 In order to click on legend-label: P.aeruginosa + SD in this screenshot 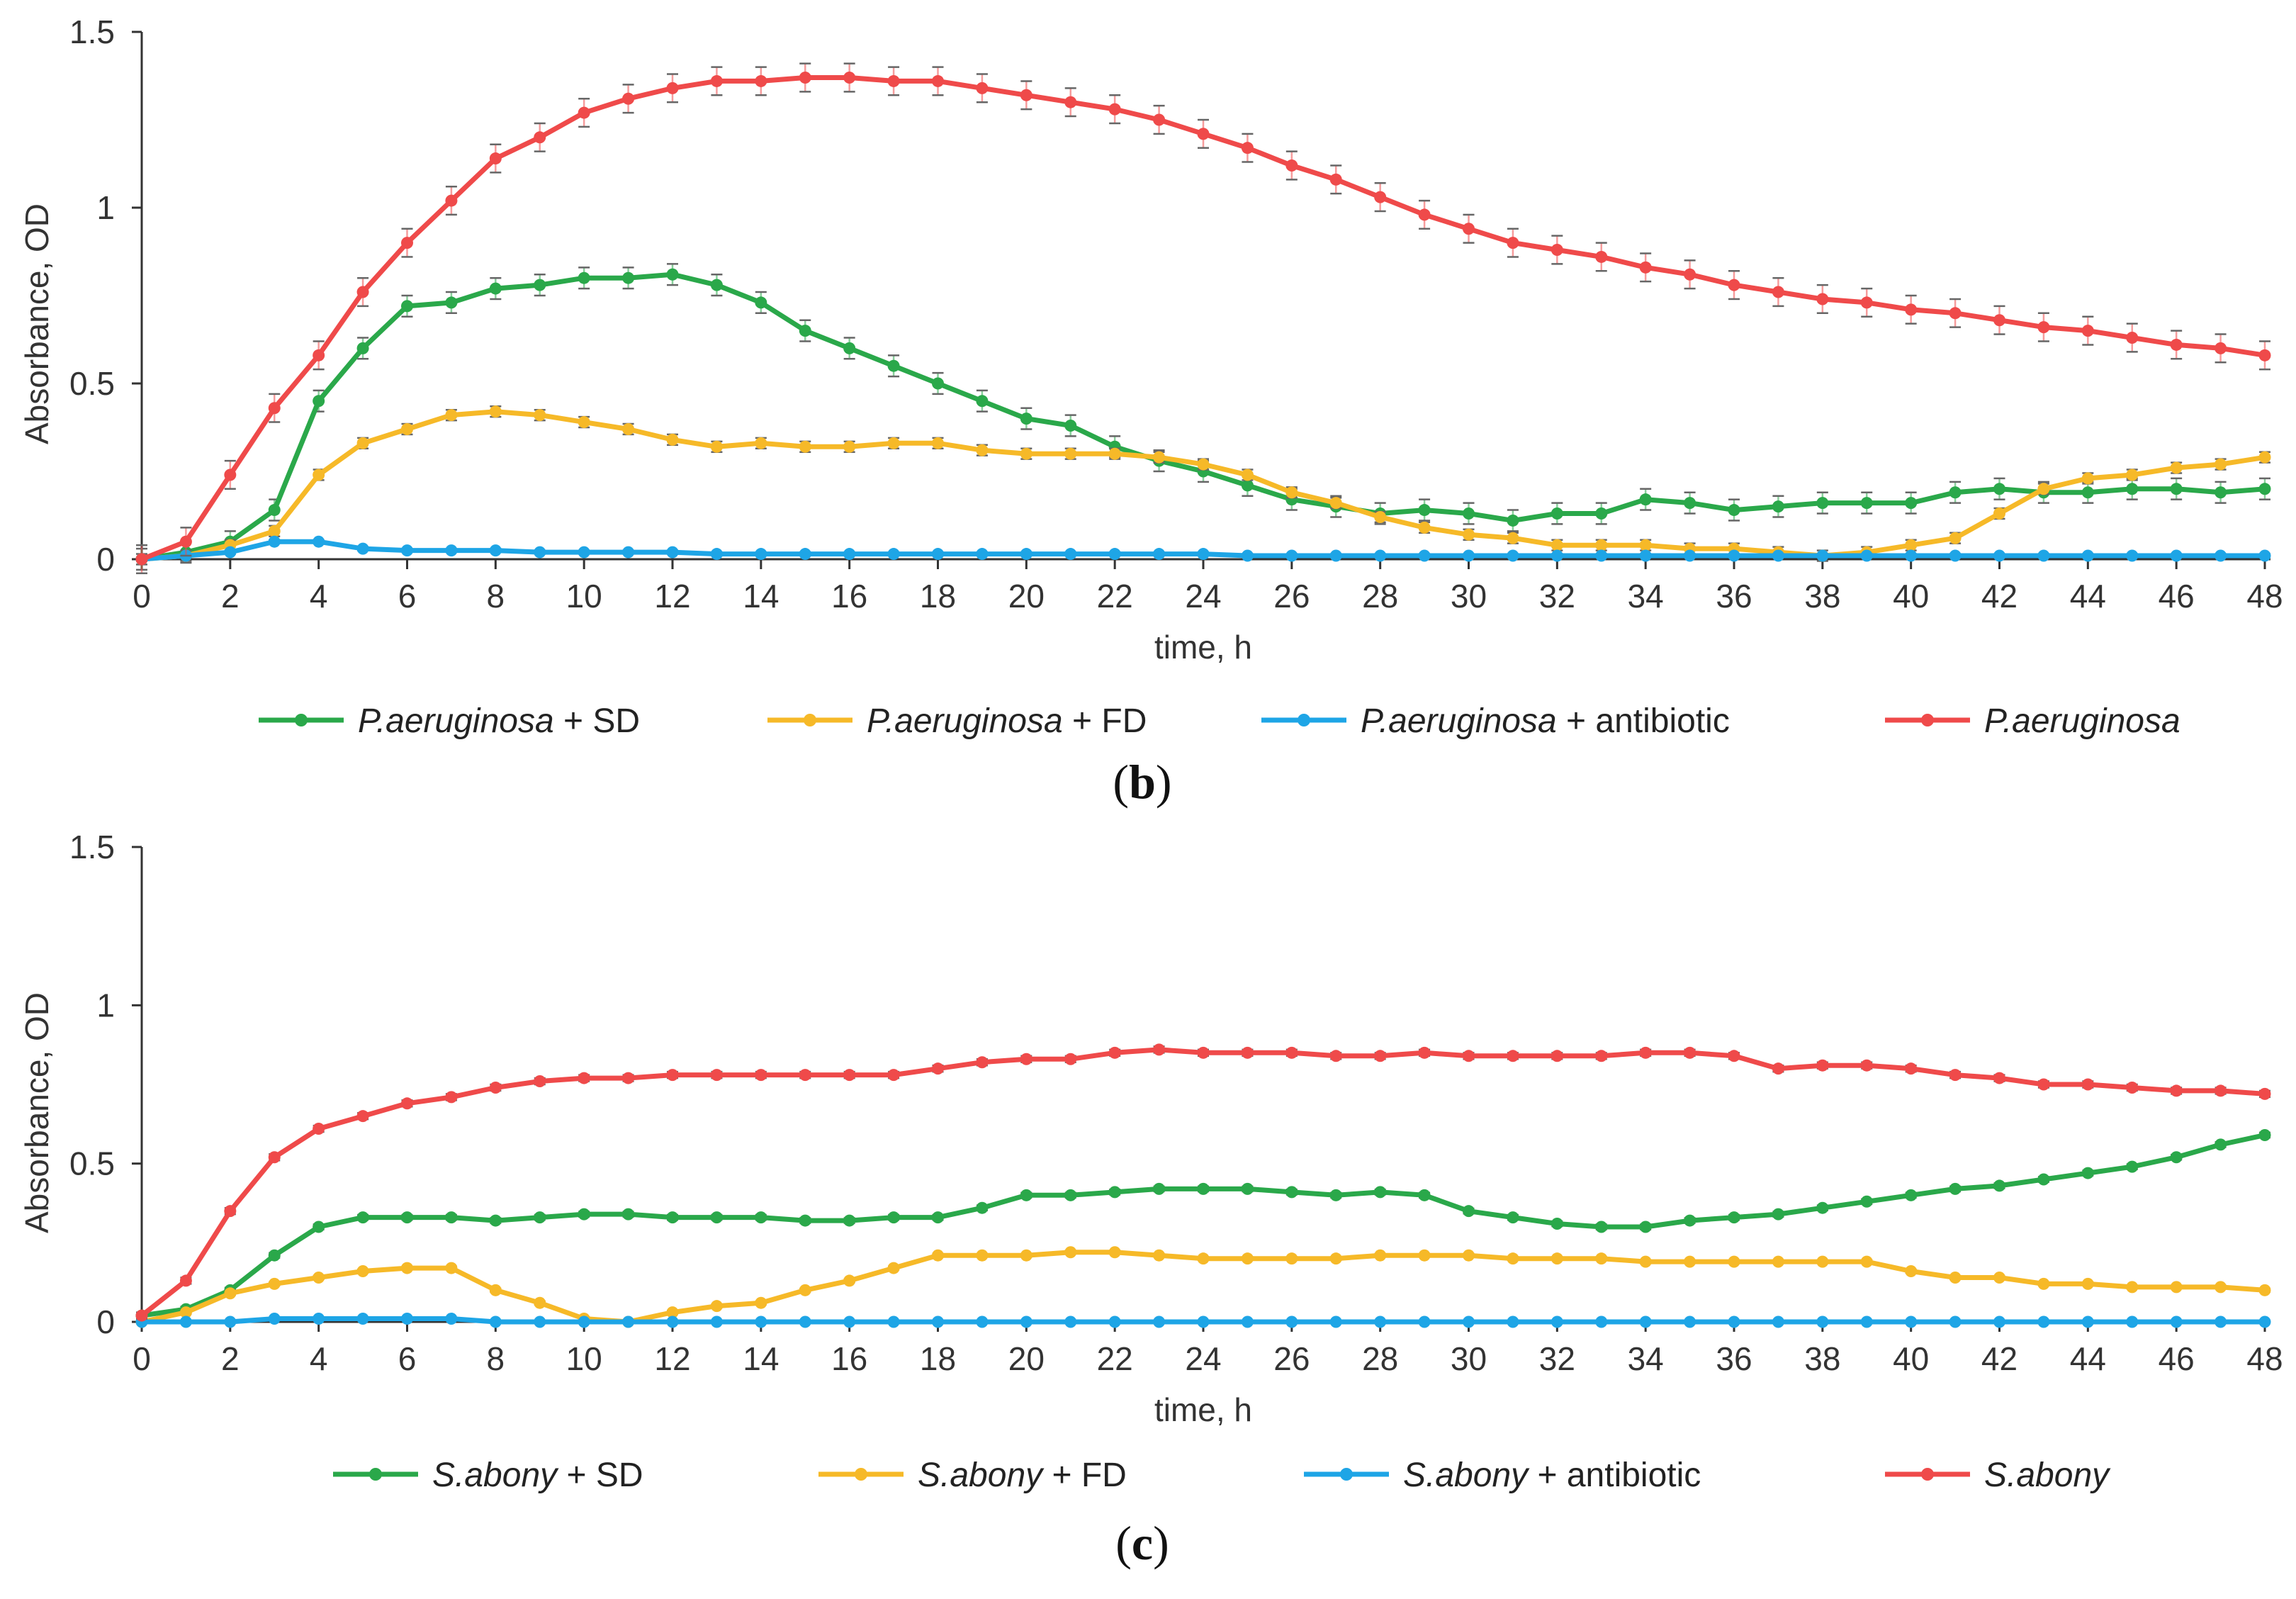, I will do `click(499, 721)`.